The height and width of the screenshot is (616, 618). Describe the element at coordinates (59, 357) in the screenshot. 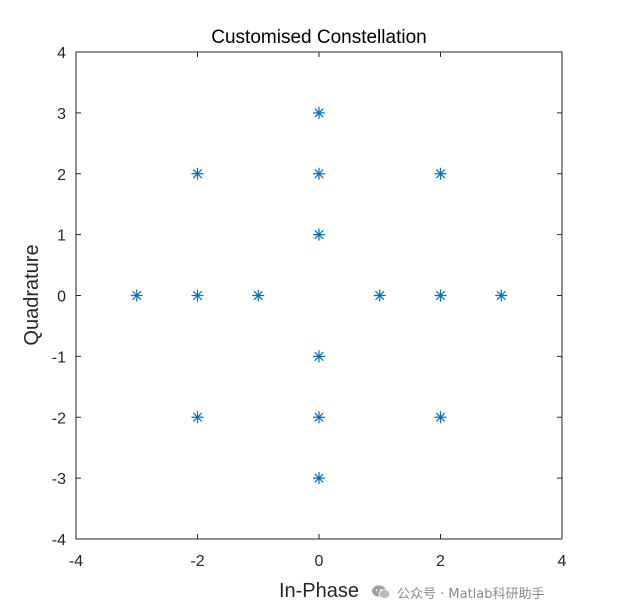

I see `y-tick-label: -1` at that location.